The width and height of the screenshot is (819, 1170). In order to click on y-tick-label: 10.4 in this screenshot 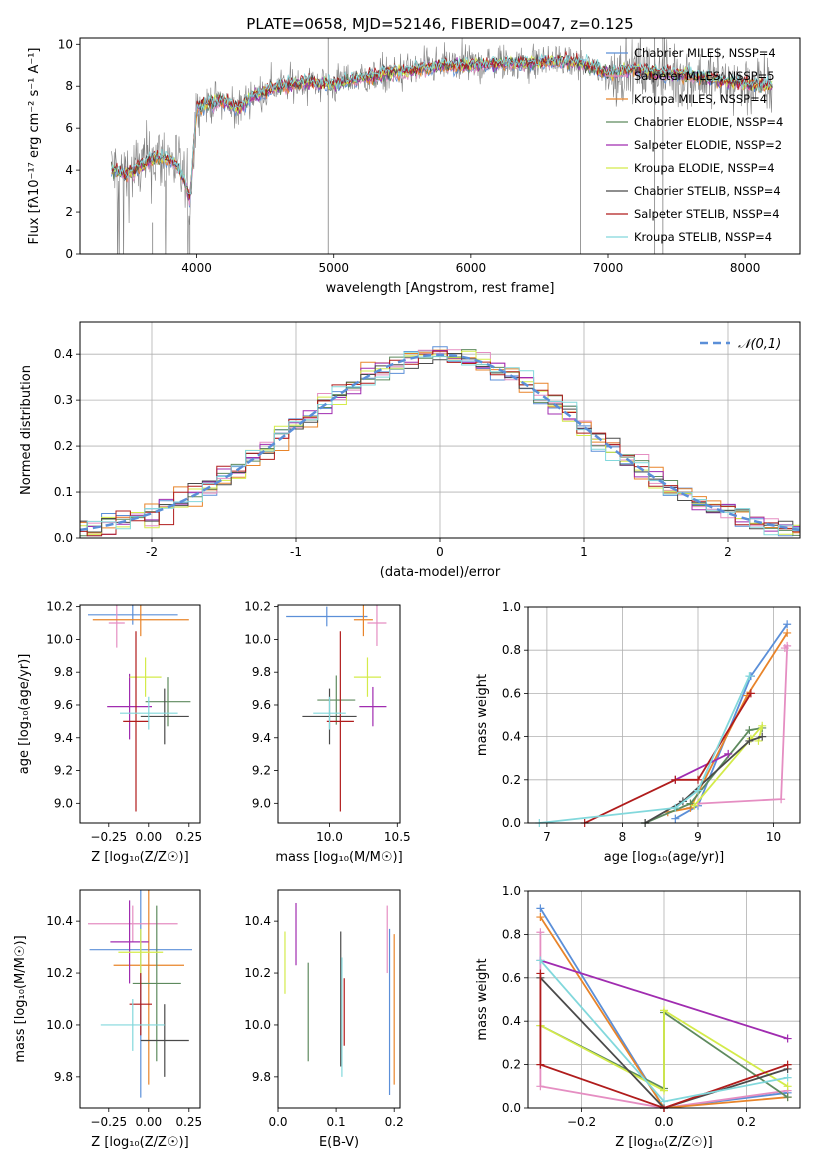, I will do `click(257, 921)`.